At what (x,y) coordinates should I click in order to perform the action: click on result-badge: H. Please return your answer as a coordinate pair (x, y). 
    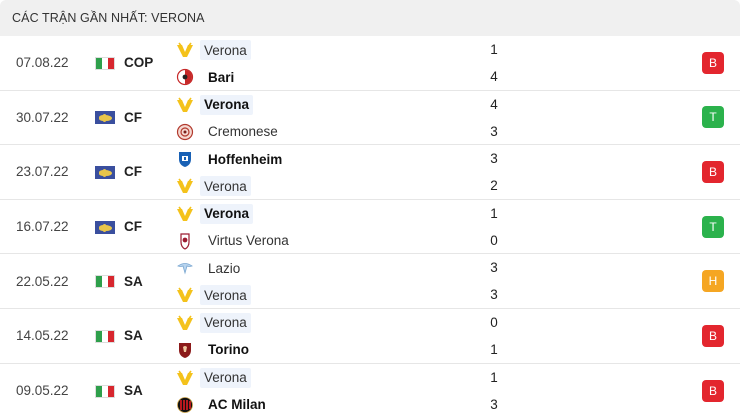
    Looking at the image, I should click on (713, 281).